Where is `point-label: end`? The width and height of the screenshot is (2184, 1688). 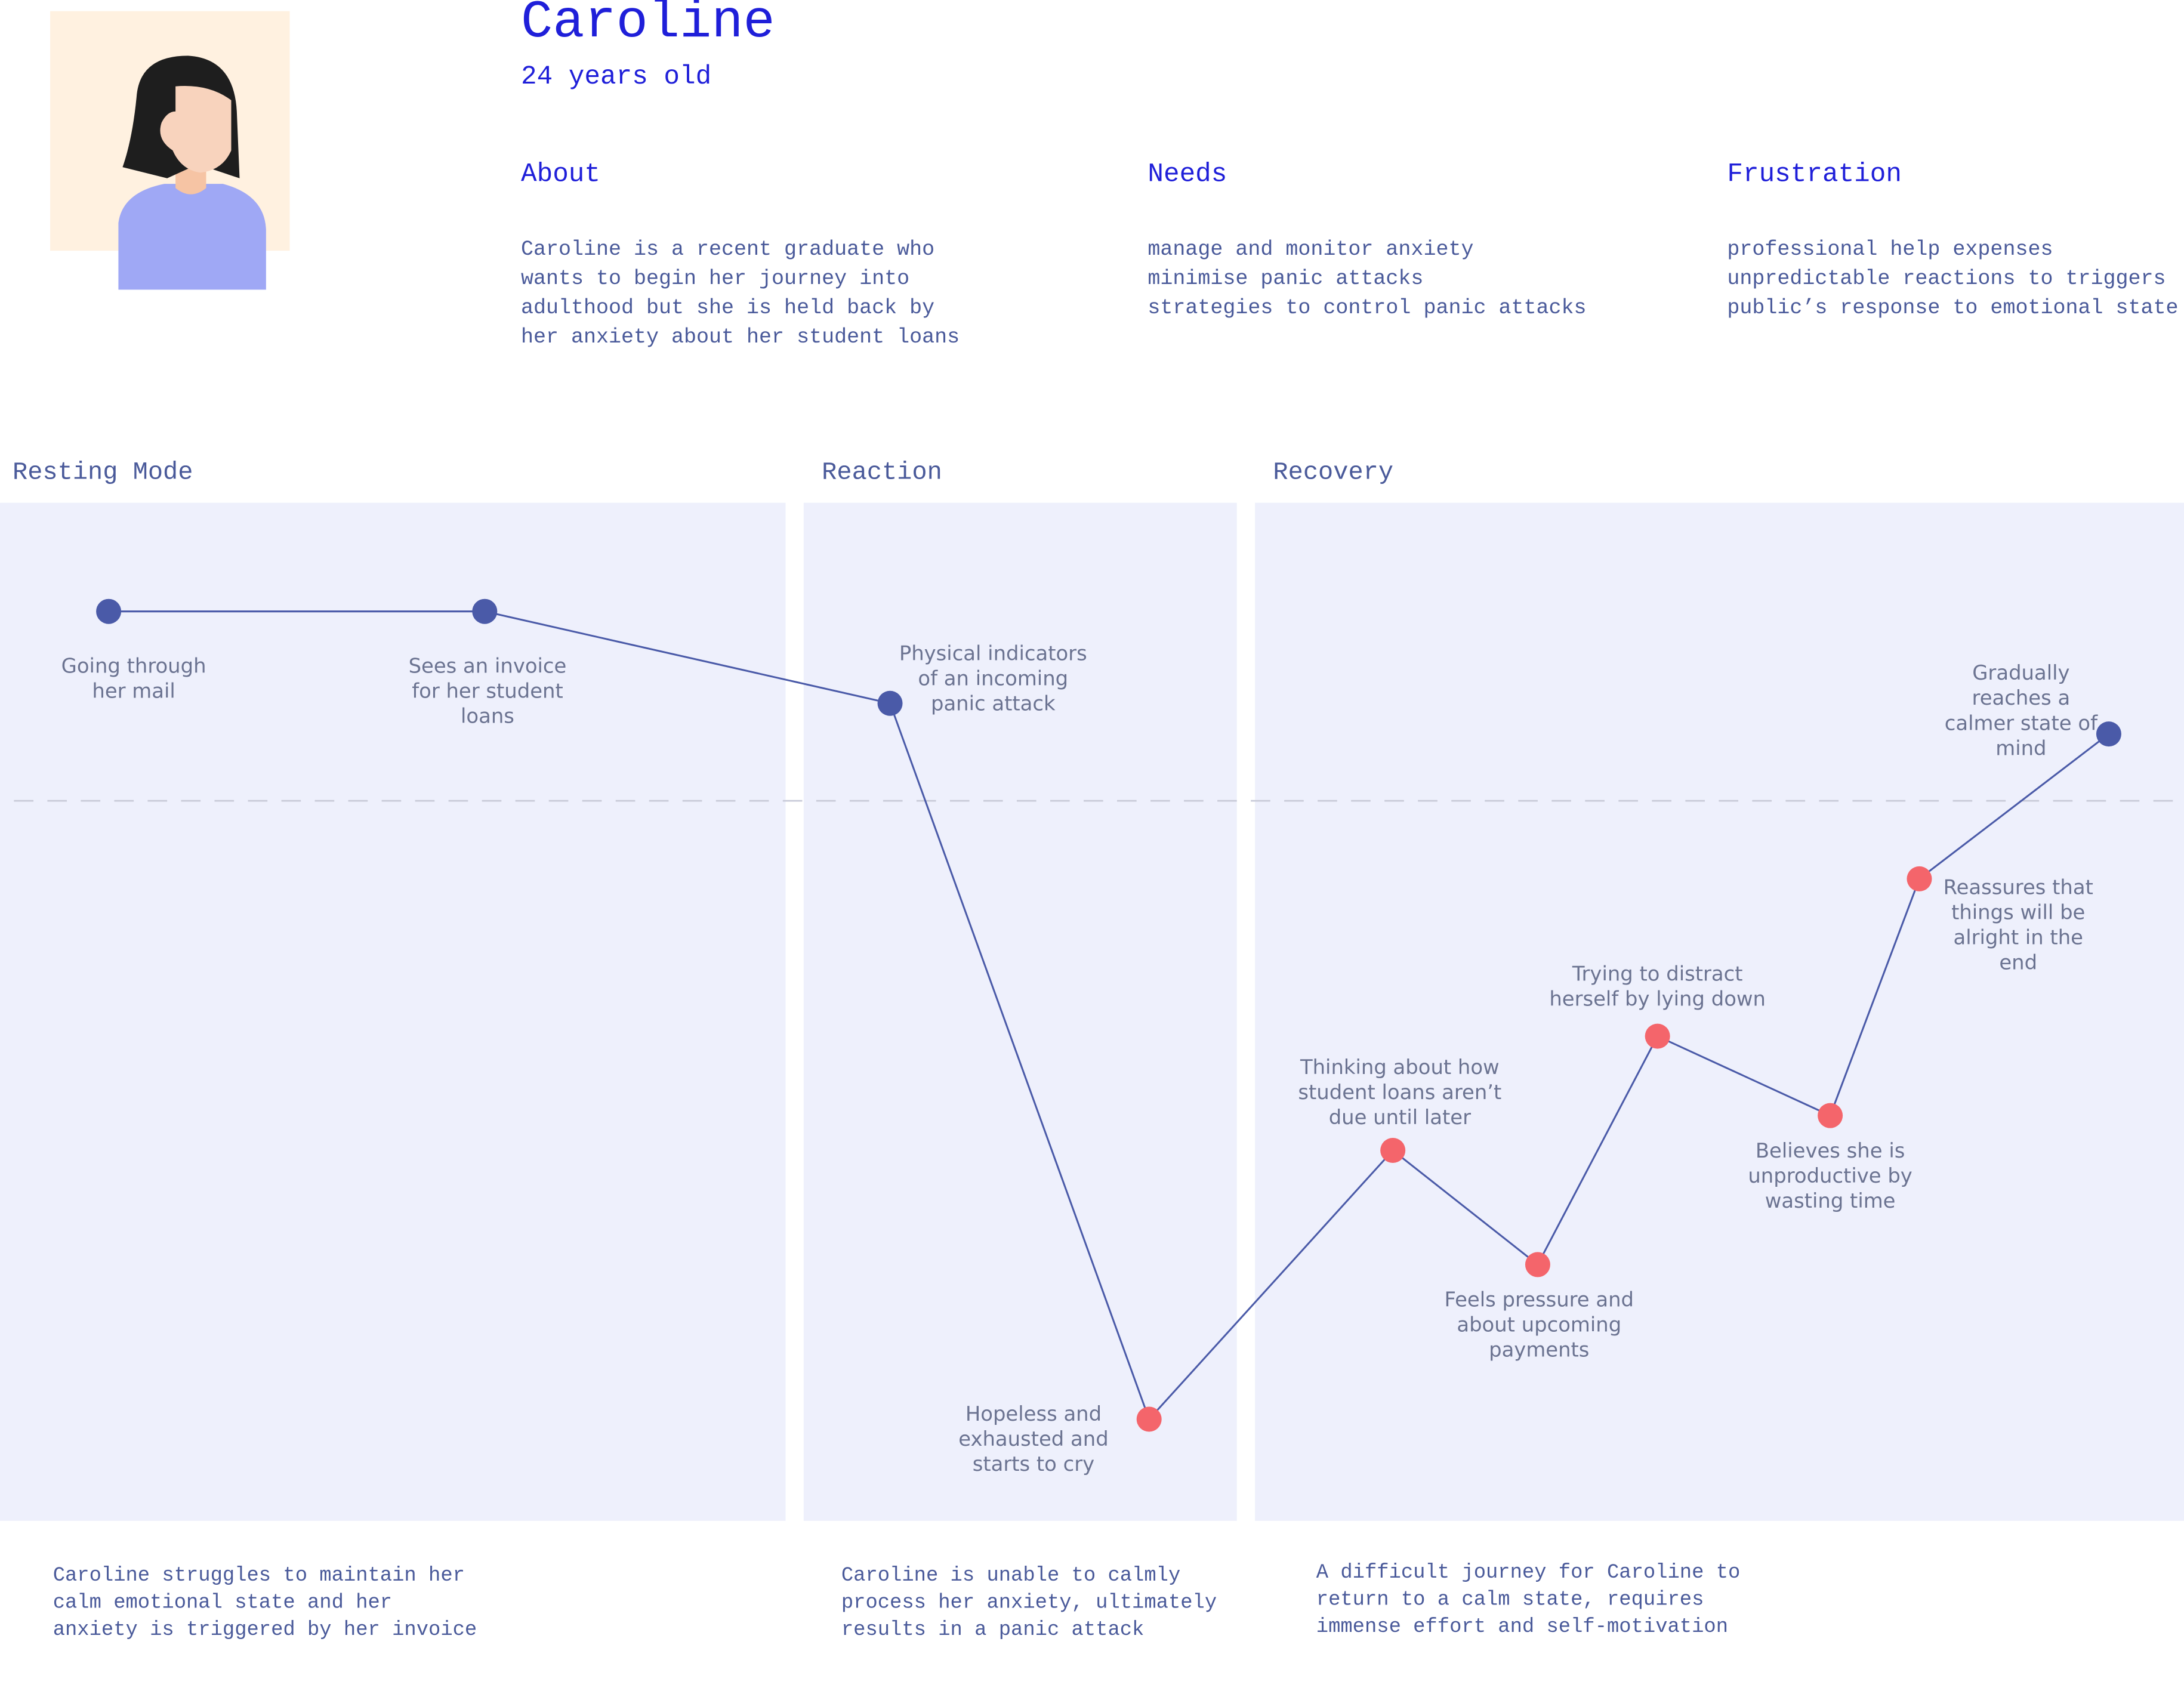
point-label: end is located at coordinates (2018, 962).